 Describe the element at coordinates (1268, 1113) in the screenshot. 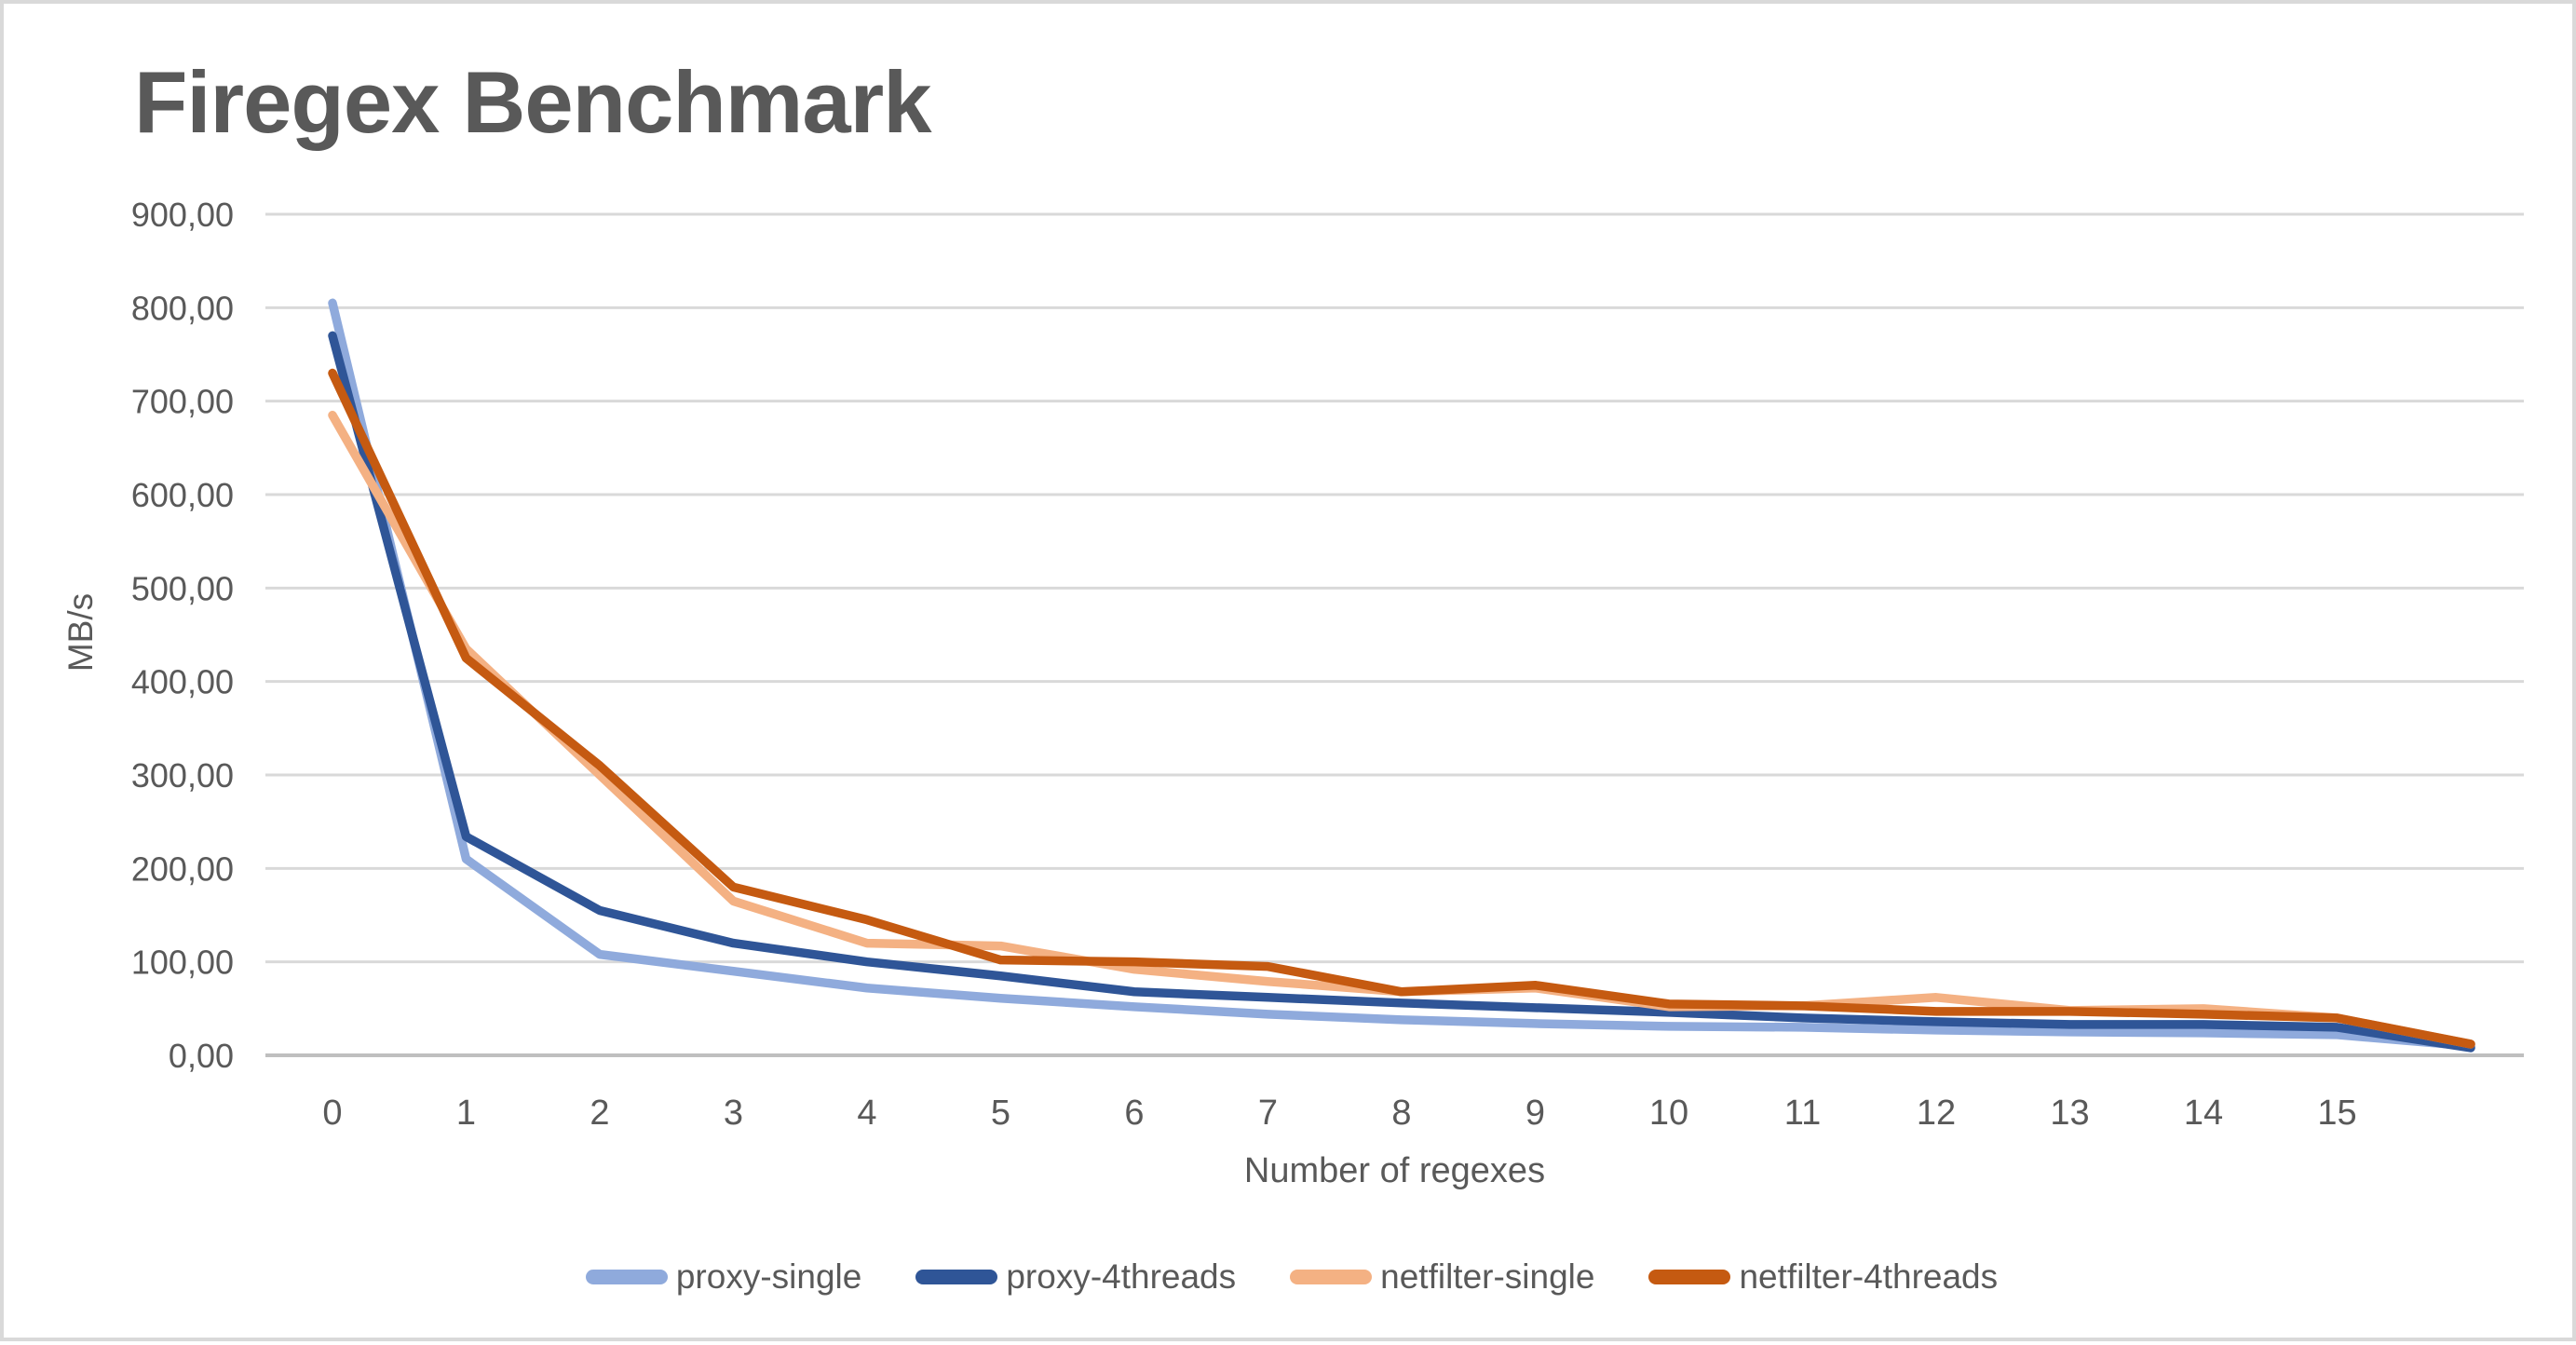

I see `x-tick-label: 7` at that location.